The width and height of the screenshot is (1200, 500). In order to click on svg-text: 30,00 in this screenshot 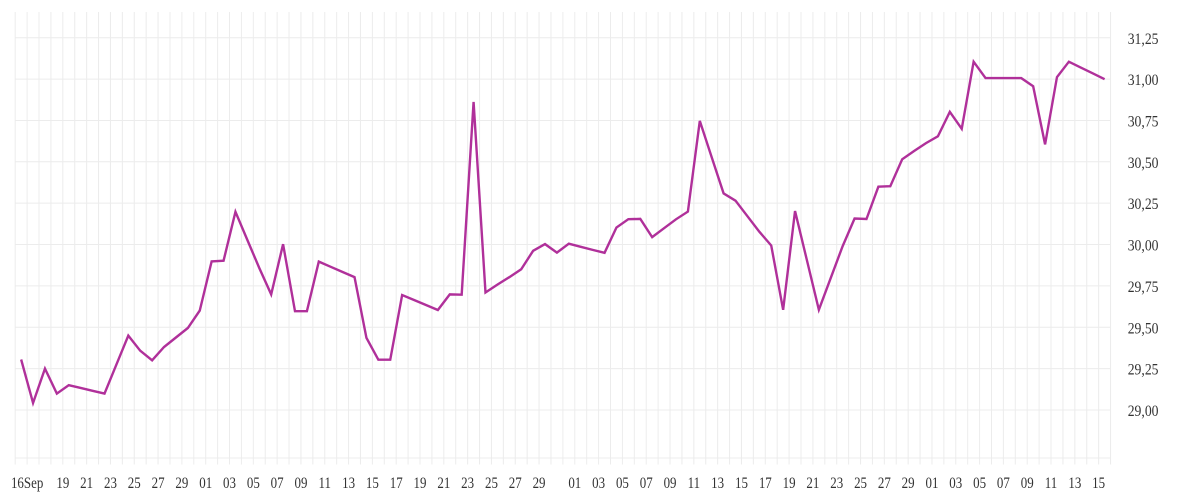, I will do `click(1143, 246)`.